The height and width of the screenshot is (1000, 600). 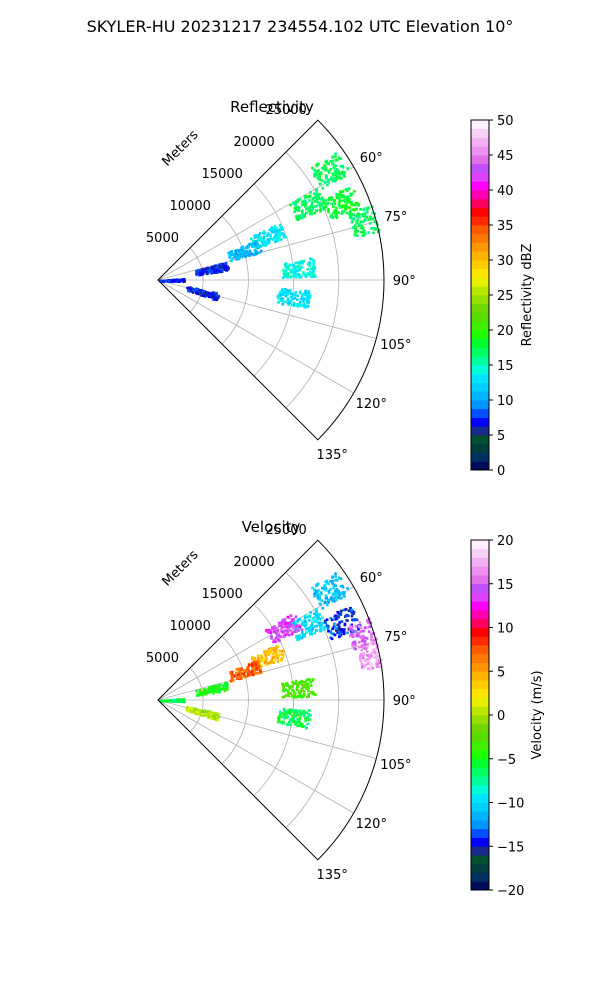 I want to click on range-tick-label: 10000, so click(x=190, y=206).